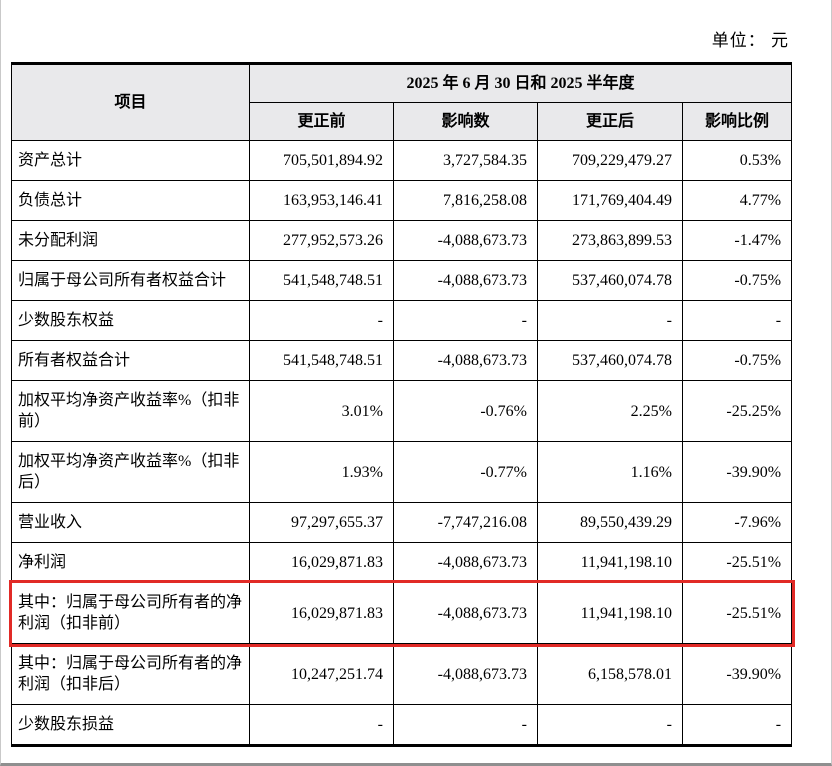 The width and height of the screenshot is (832, 766). What do you see at coordinates (130, 674) in the screenshot?
I see `row-item-label: 其中：归属于母公司所有者的净利润（扣非后）` at bounding box center [130, 674].